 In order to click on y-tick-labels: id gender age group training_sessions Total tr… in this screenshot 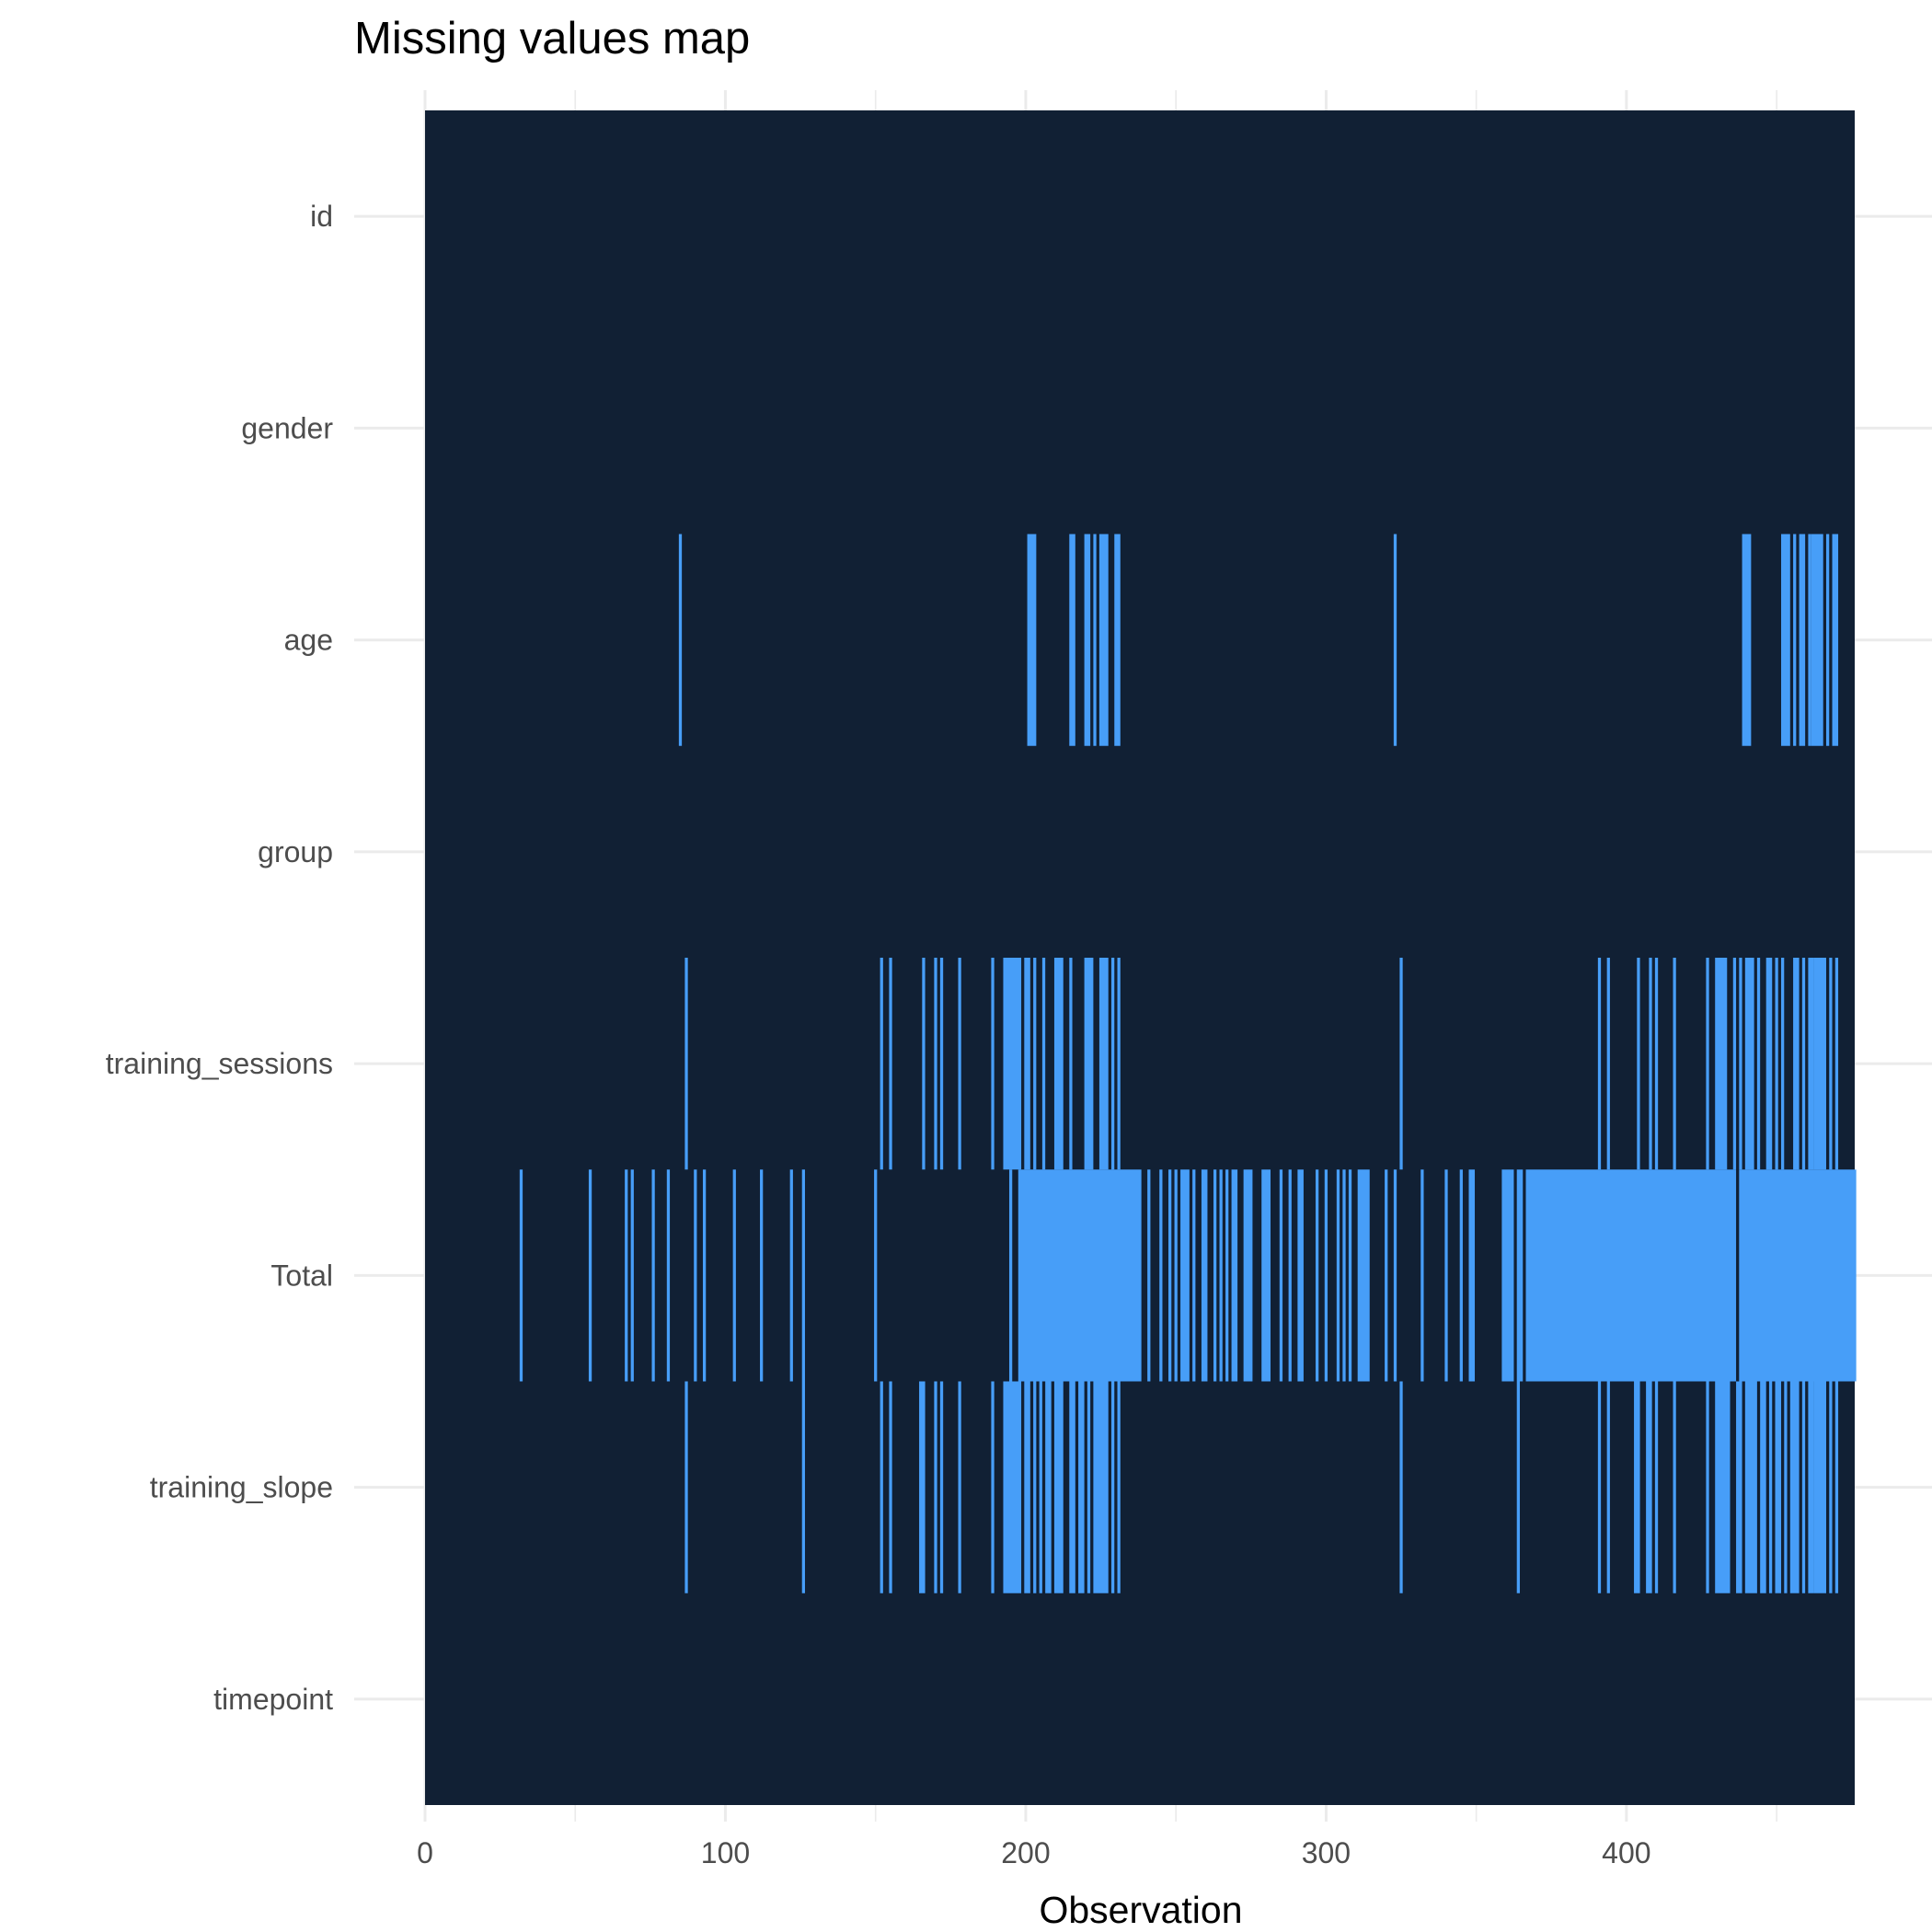, I will do `click(220, 958)`.